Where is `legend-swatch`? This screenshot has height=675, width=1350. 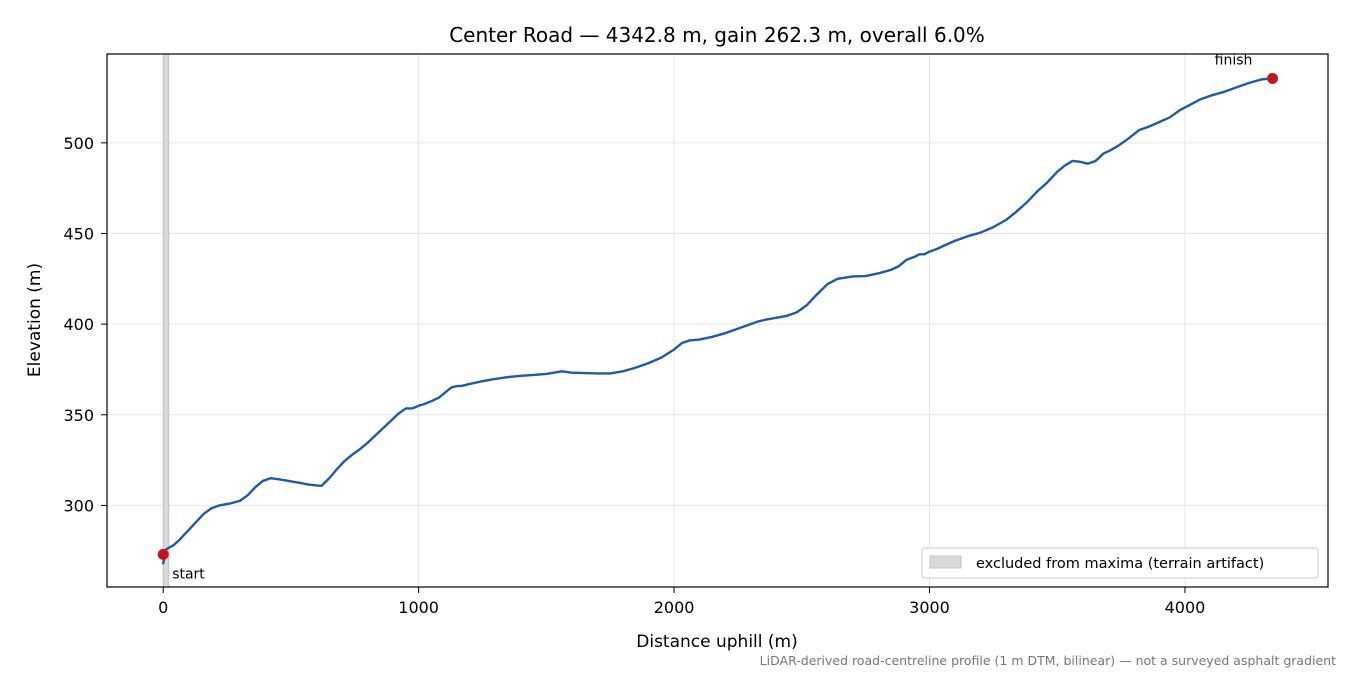
legend-swatch is located at coordinates (945, 562).